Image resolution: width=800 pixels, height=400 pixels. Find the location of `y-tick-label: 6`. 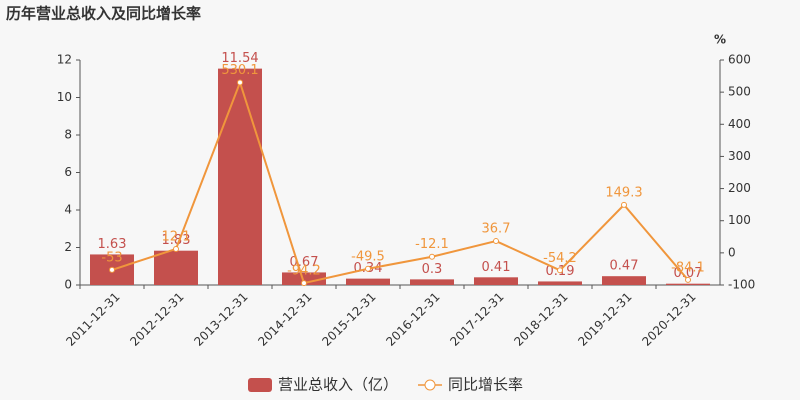

y-tick-label: 6 is located at coordinates (68, 172).